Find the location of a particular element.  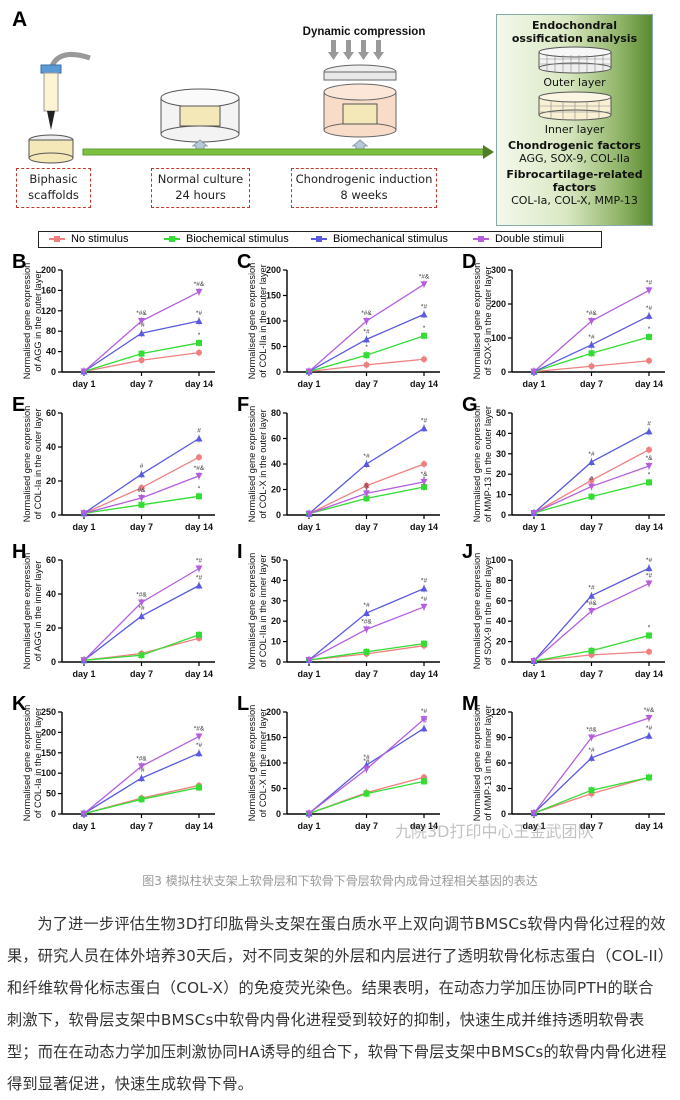

panel-label: J is located at coordinates (467, 552).